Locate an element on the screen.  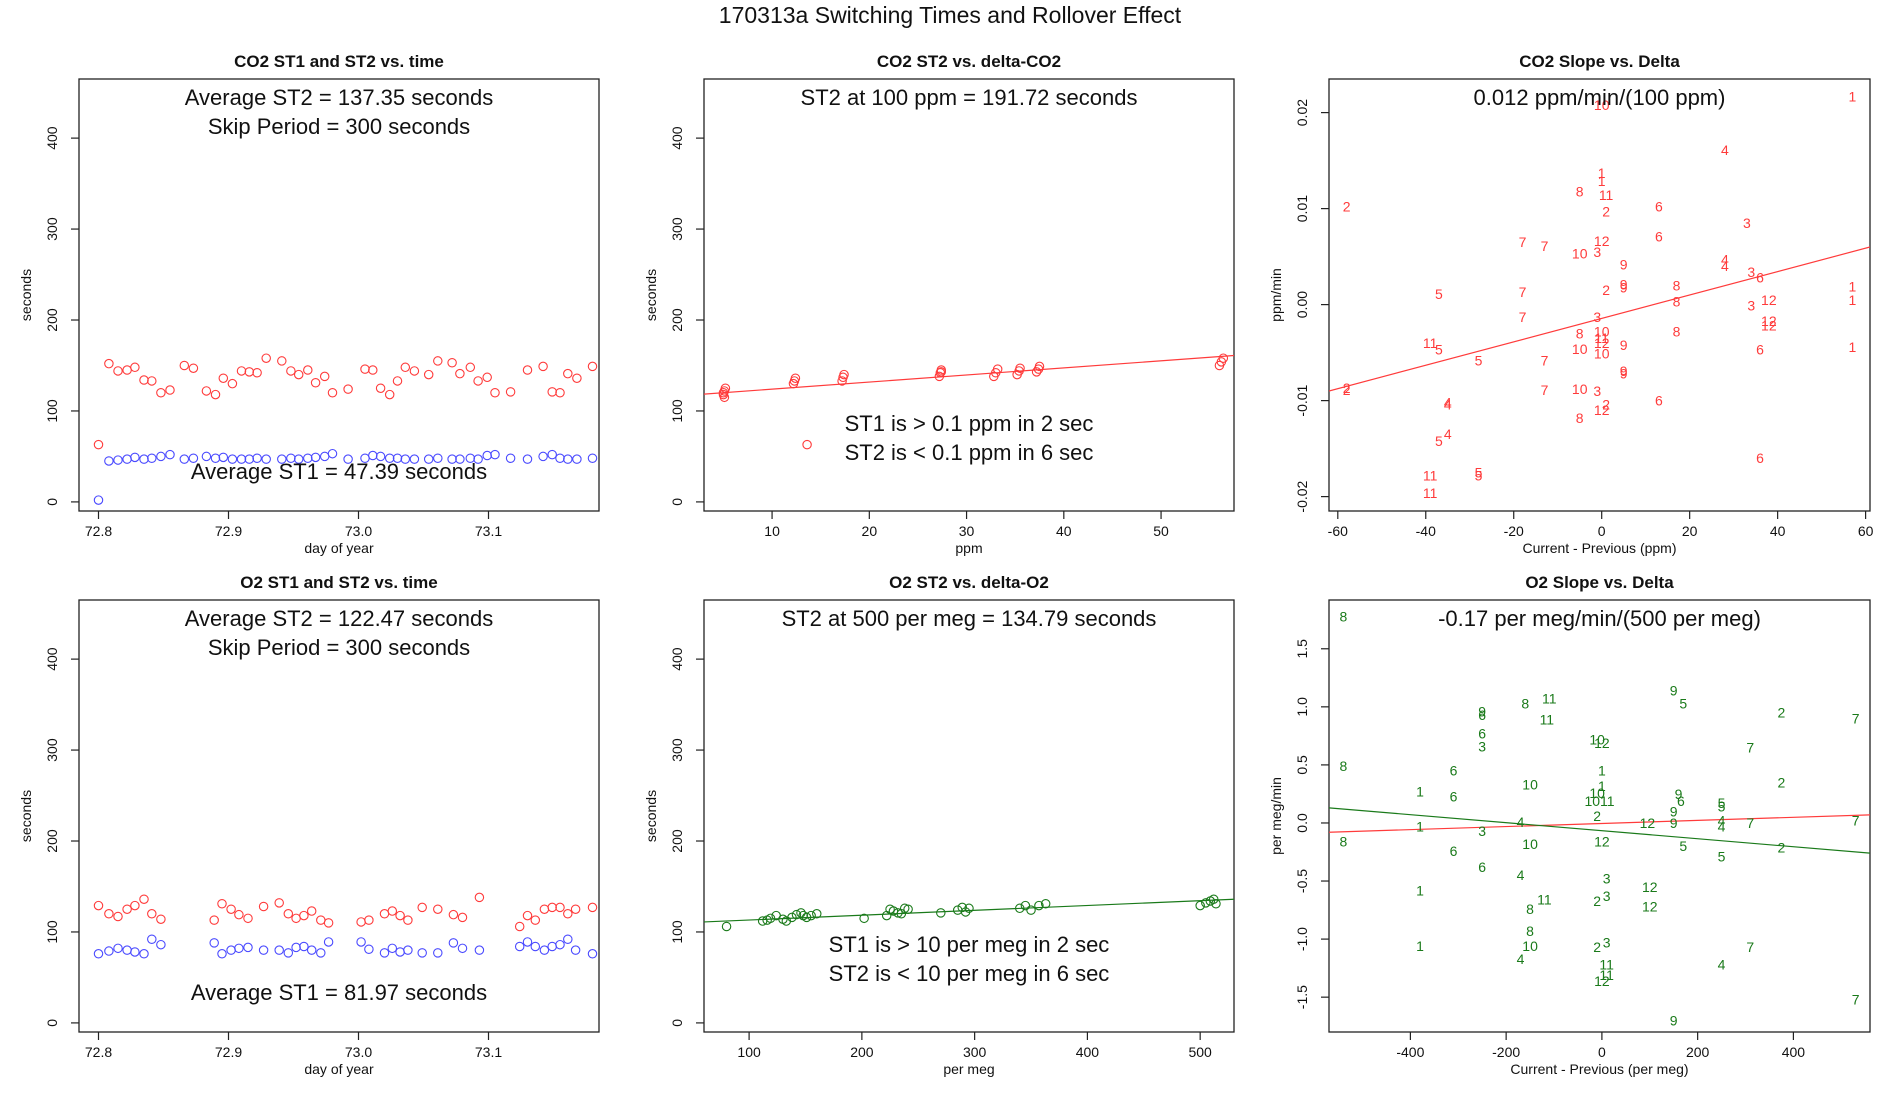
y-tick-label: 0 is located at coordinates (52, 1023).